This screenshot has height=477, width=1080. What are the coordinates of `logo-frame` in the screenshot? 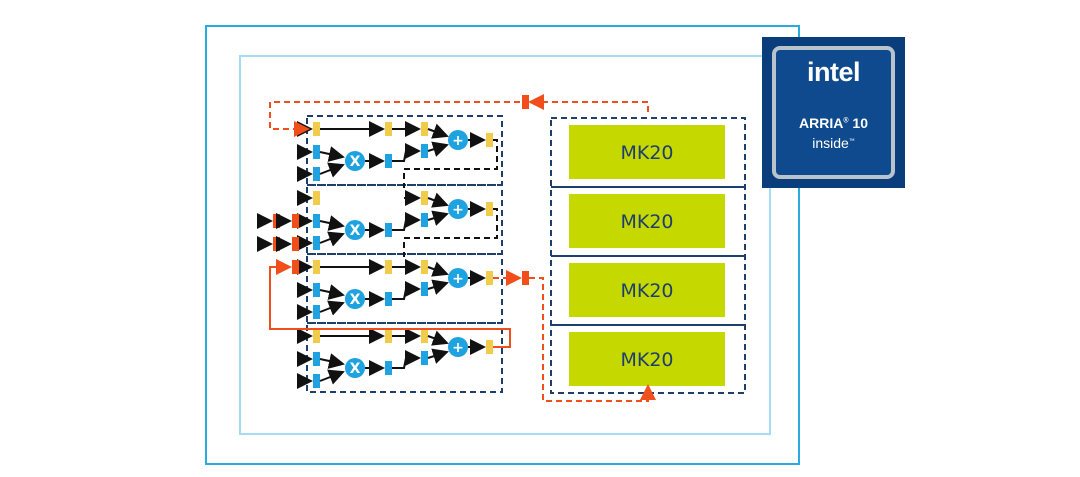 It's located at (833, 112).